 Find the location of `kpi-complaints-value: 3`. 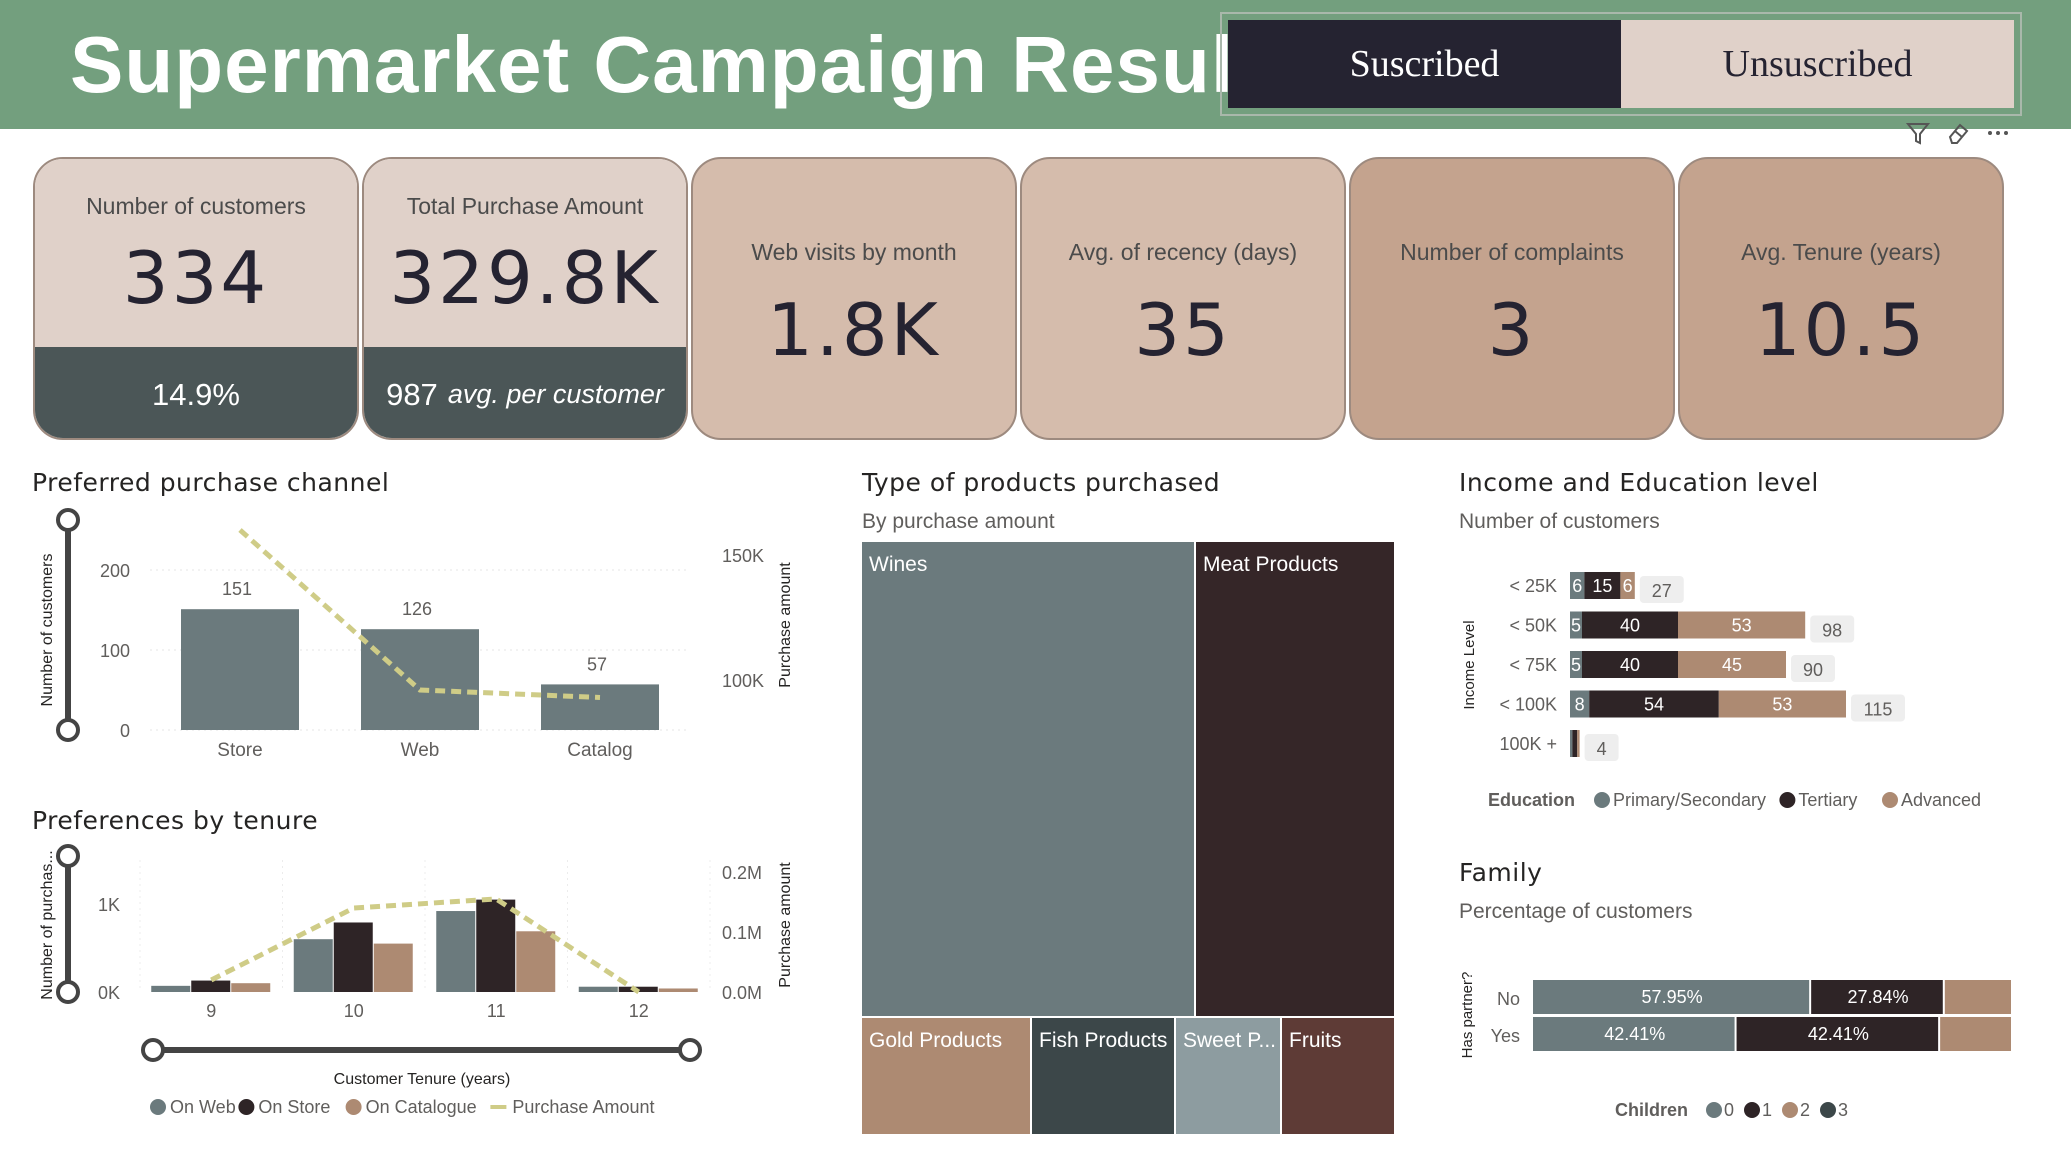

kpi-complaints-value: 3 is located at coordinates (1512, 330).